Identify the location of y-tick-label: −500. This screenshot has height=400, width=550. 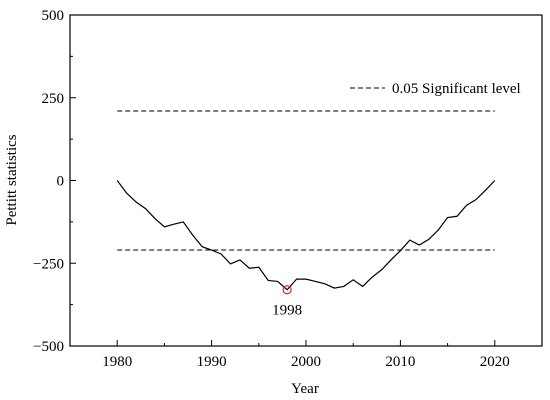
(48, 347).